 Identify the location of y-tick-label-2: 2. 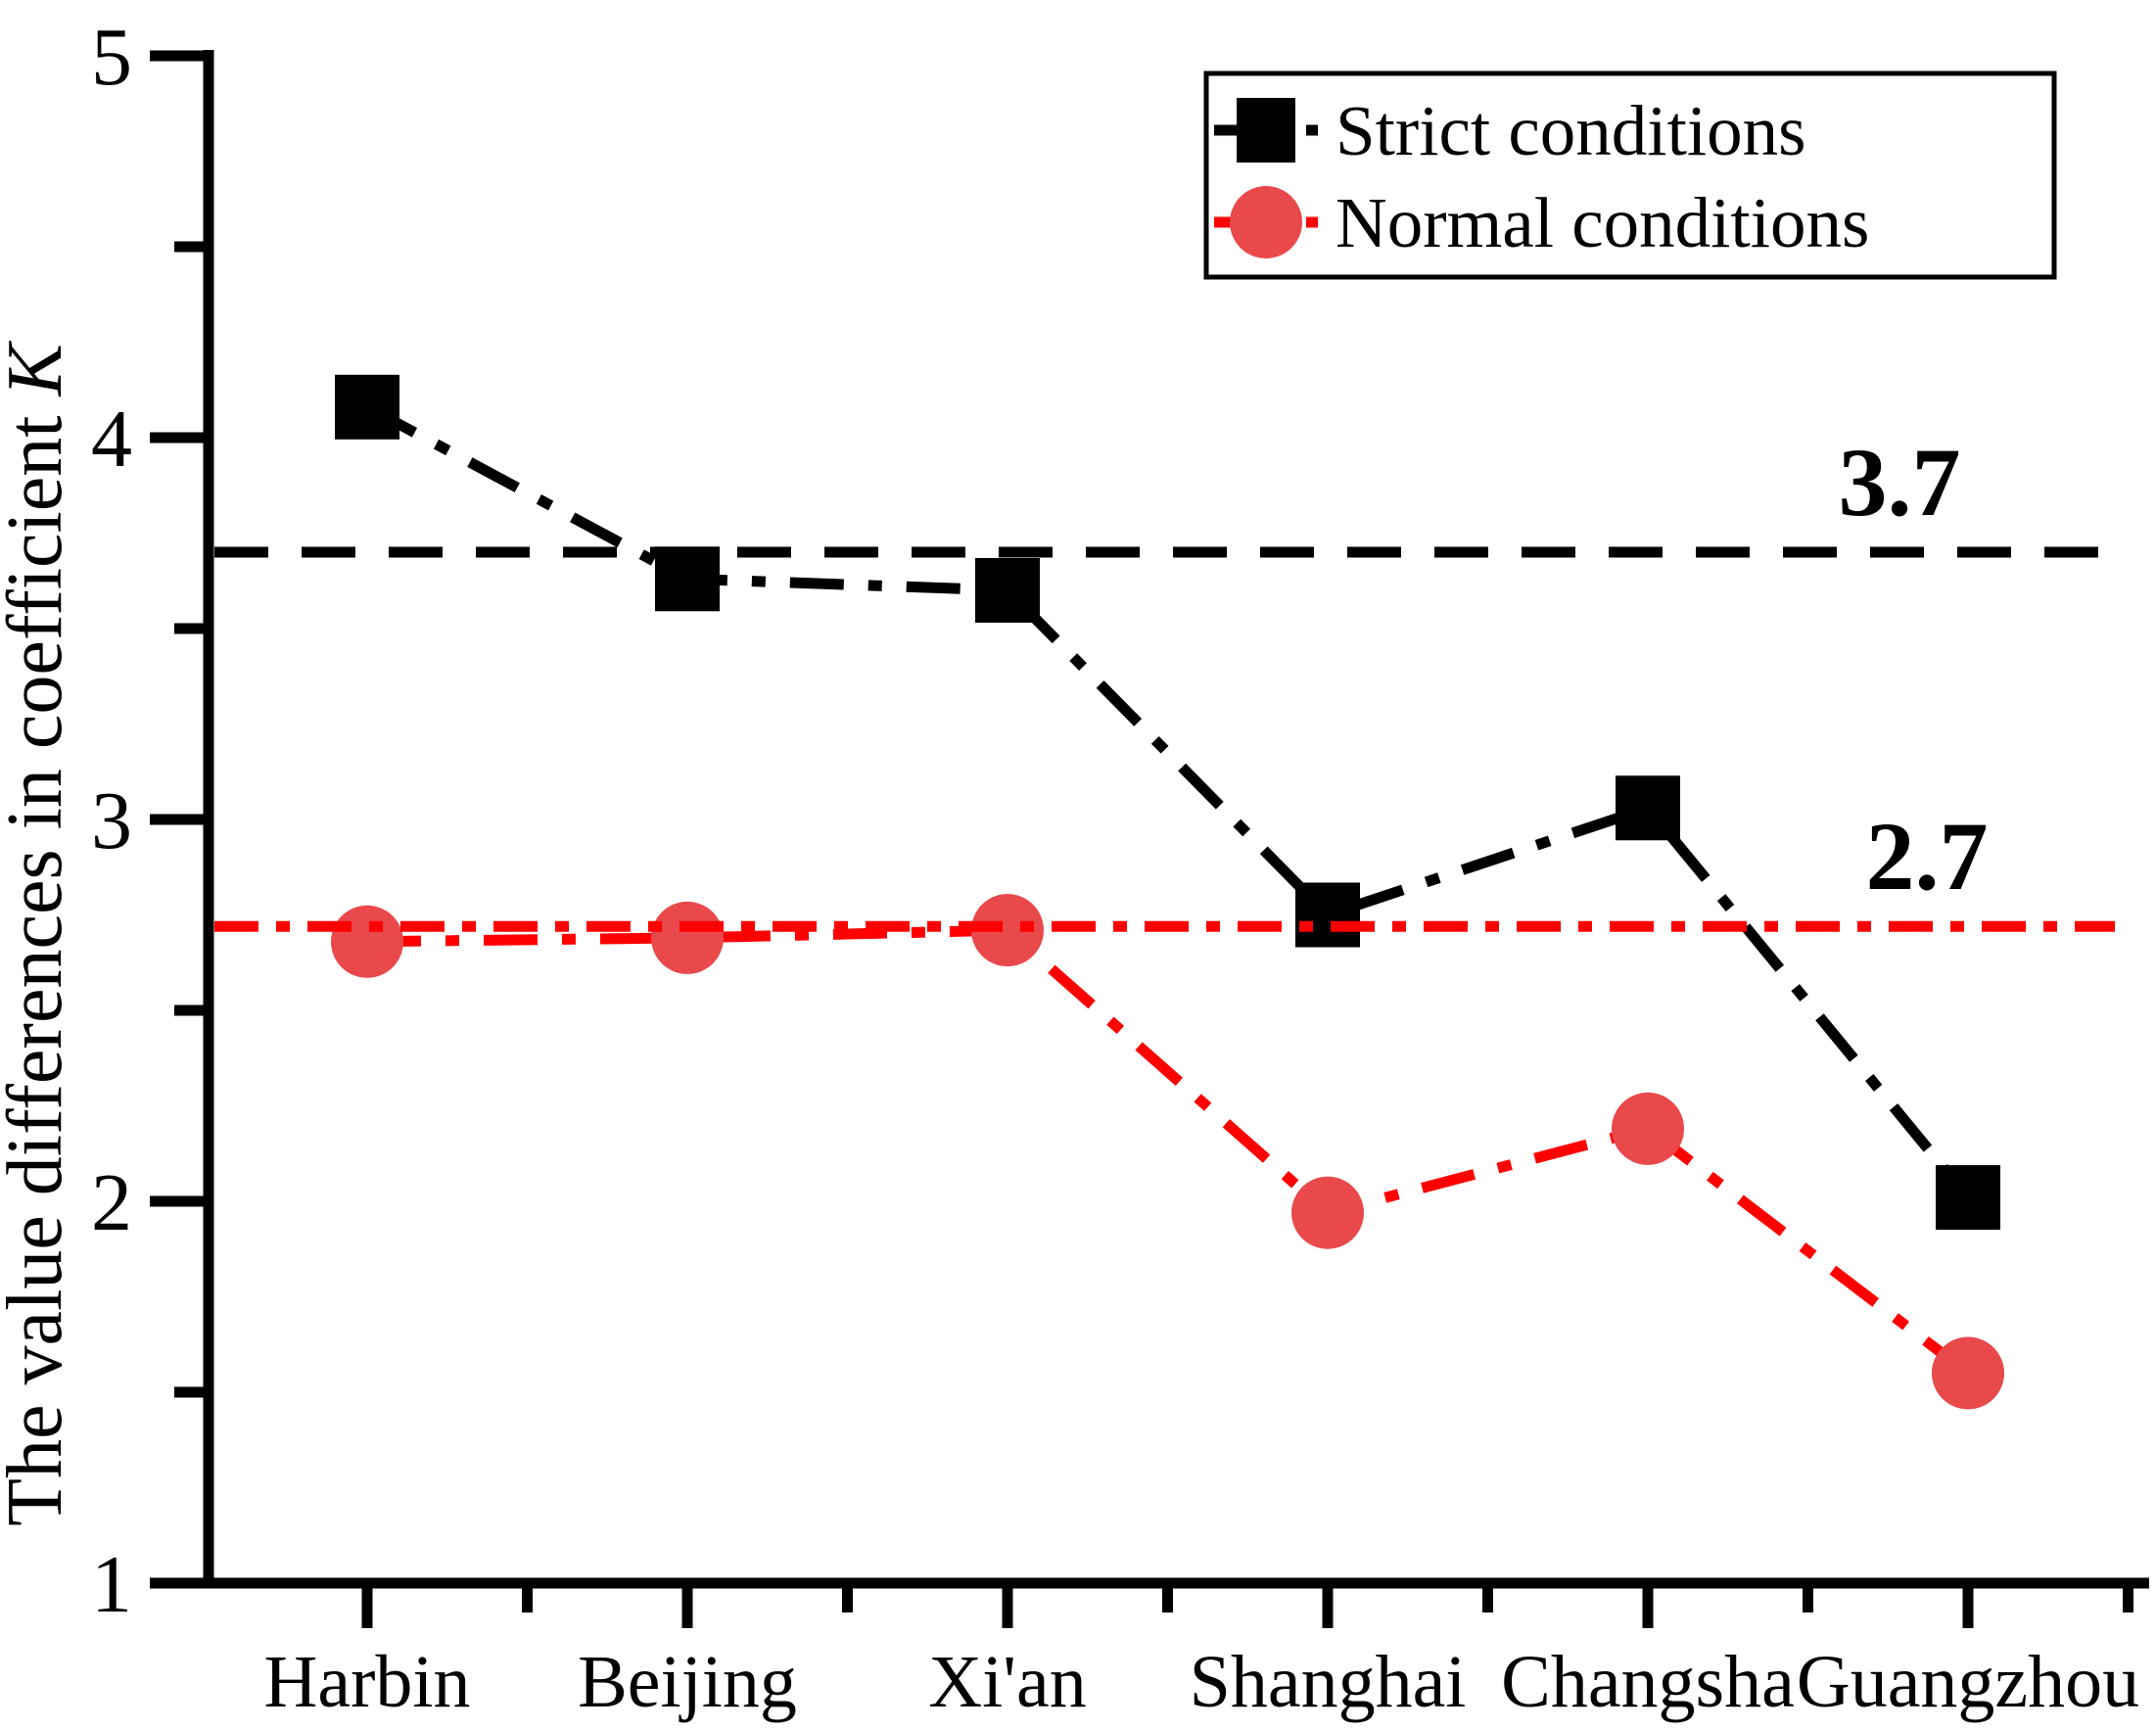
(112, 1202).